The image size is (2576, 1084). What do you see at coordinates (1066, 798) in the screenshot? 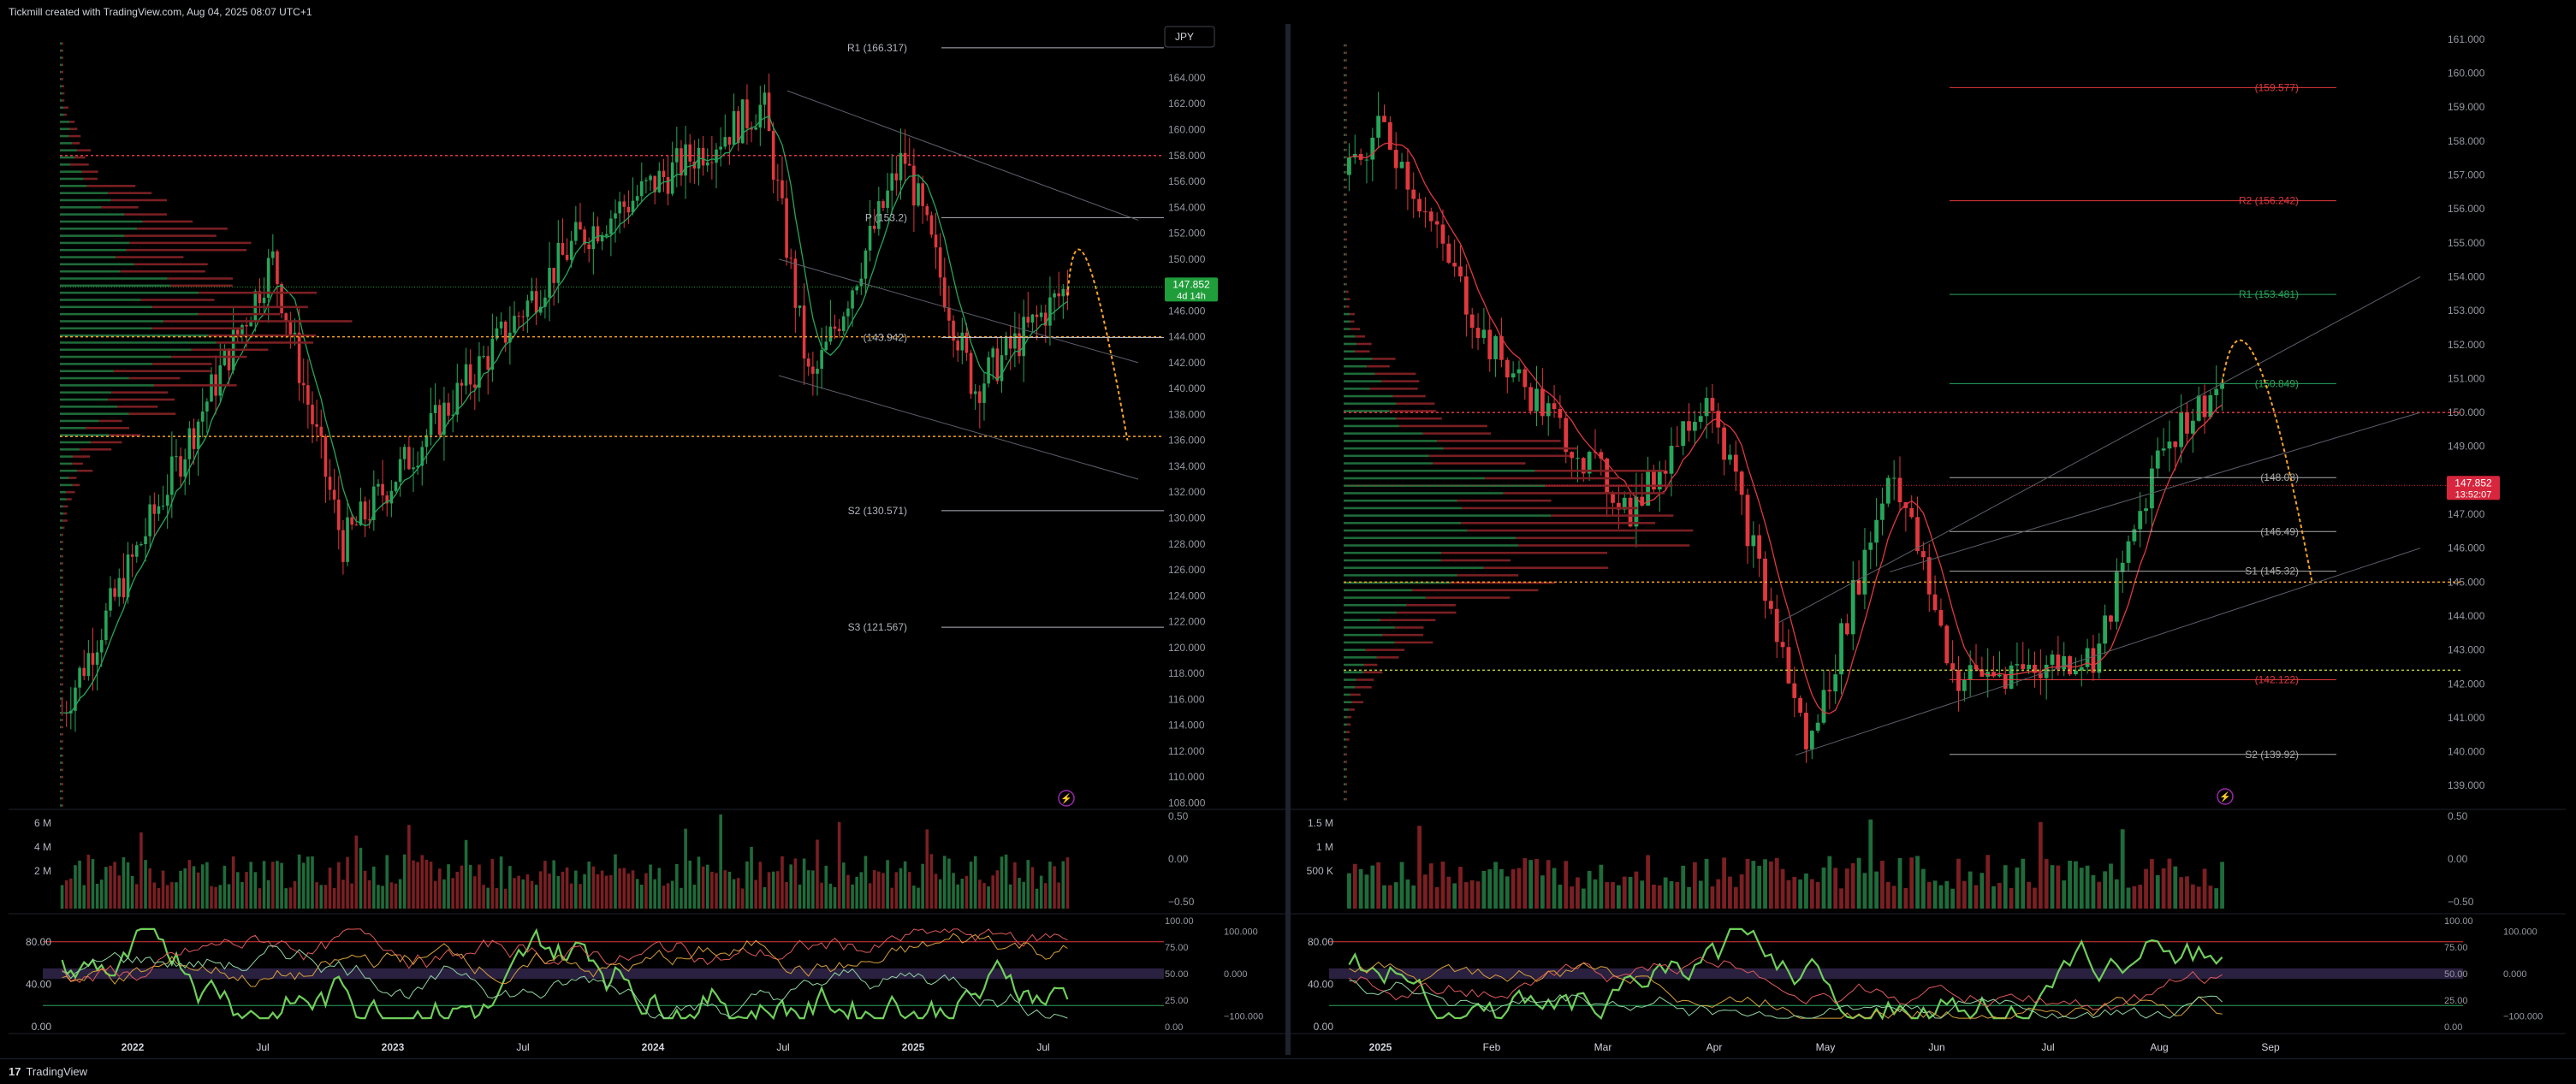
I see `lightning-icon` at bounding box center [1066, 798].